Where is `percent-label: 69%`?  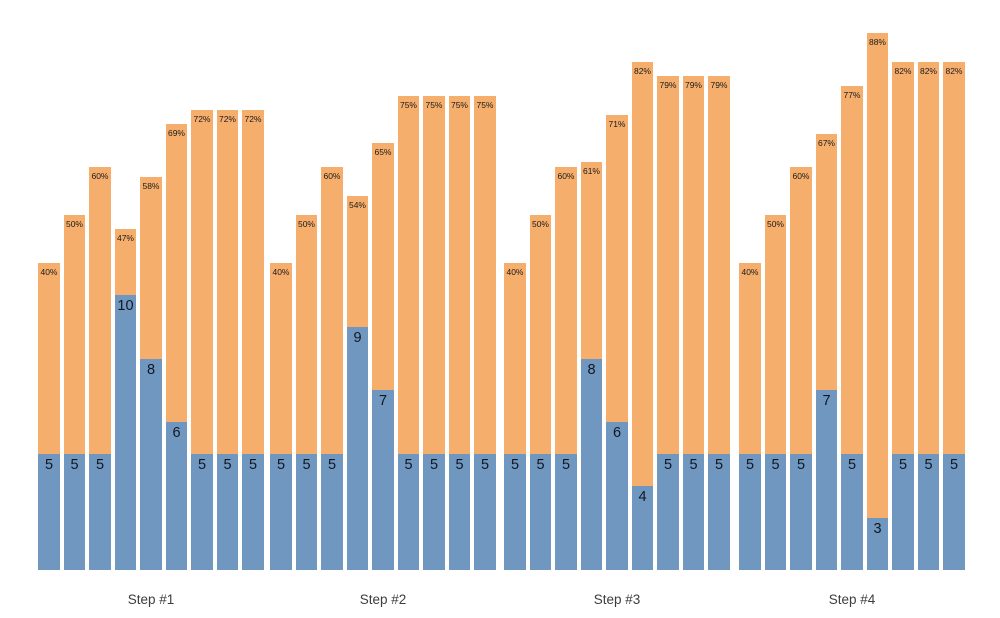 percent-label: 69% is located at coordinates (176, 133).